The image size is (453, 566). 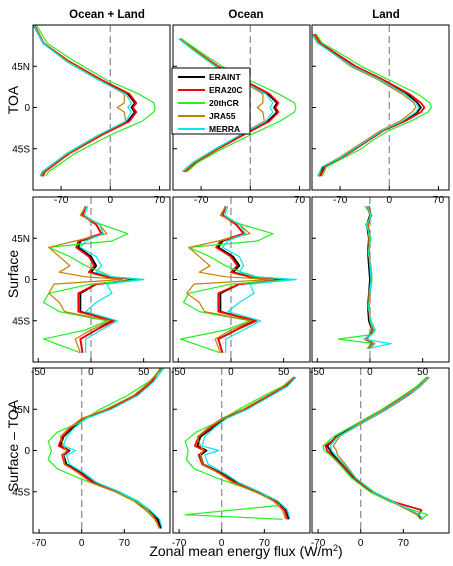 I want to click on panel-1-1: -50 0 50, so click(x=241, y=287).